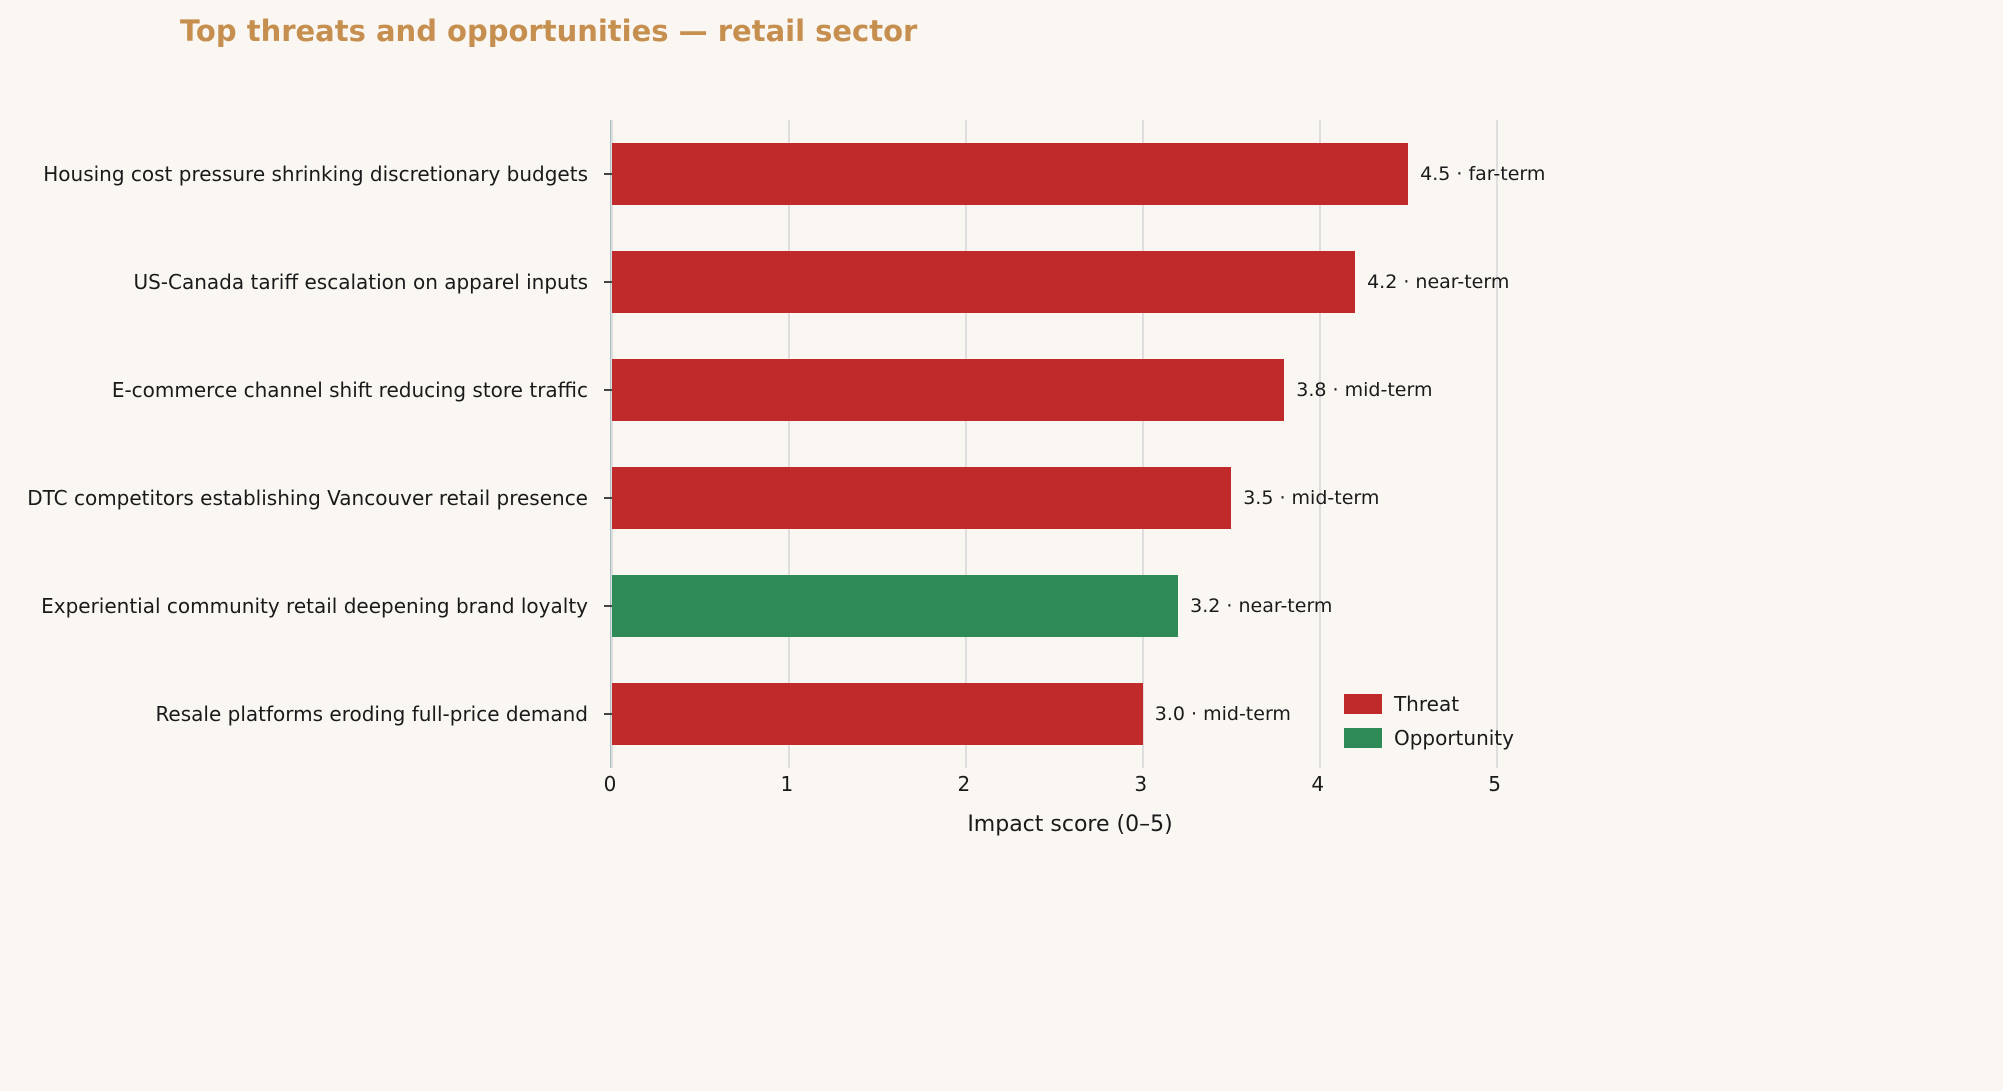  Describe the element at coordinates (1362, 738) in the screenshot. I see `legend-swatch-opportunity` at that location.